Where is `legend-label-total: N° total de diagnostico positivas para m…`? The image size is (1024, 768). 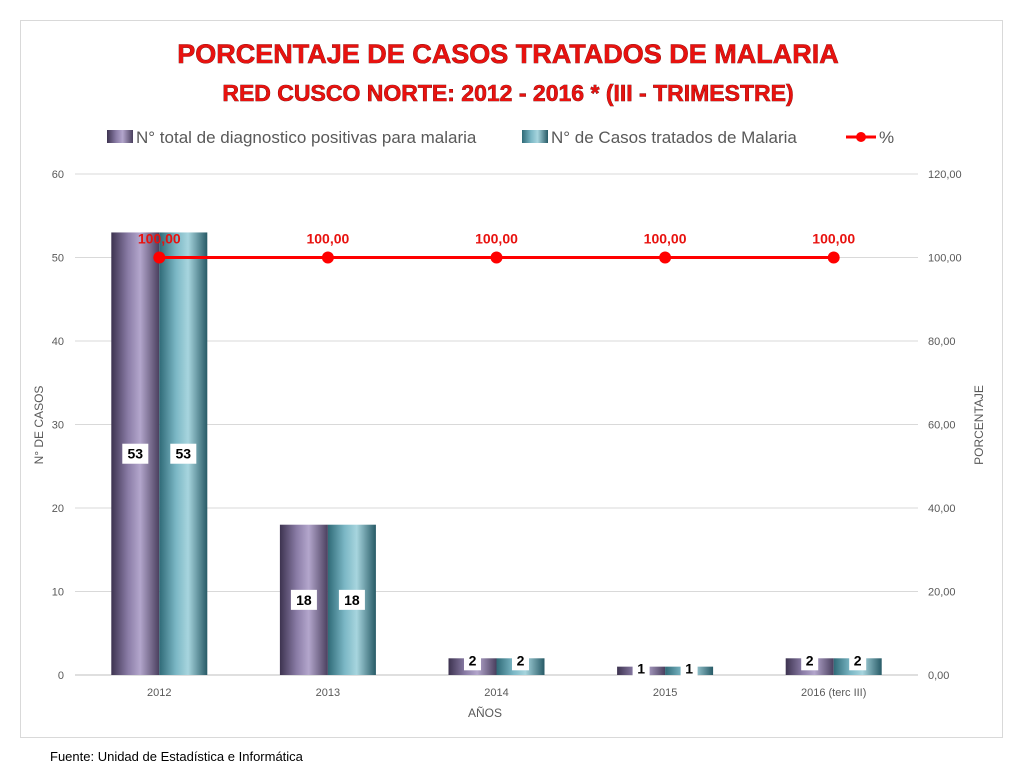 legend-label-total: N° total de diagnostico positivas para m… is located at coordinates (306, 137).